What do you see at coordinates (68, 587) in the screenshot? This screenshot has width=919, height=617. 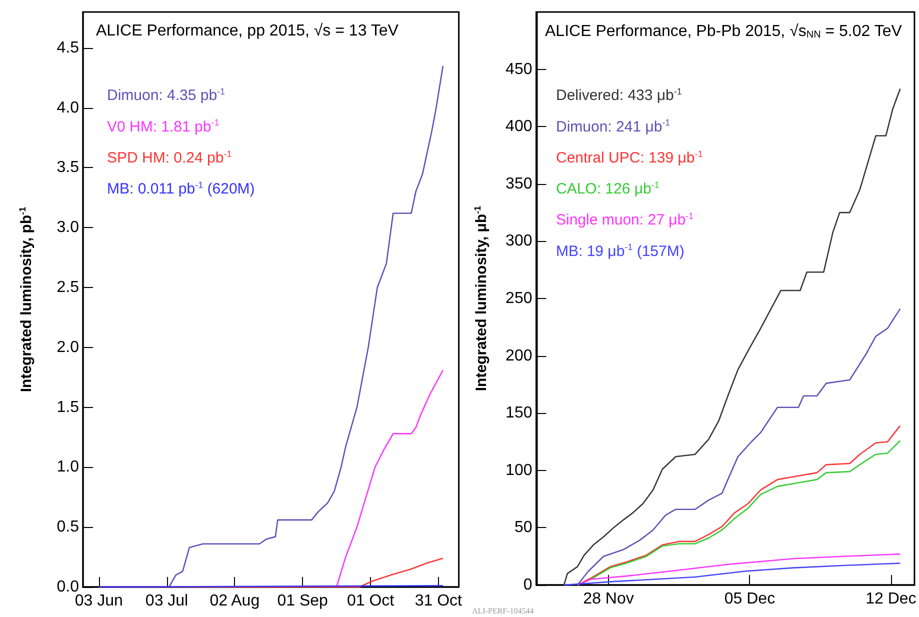 I see `y-tick-label: 0.0` at bounding box center [68, 587].